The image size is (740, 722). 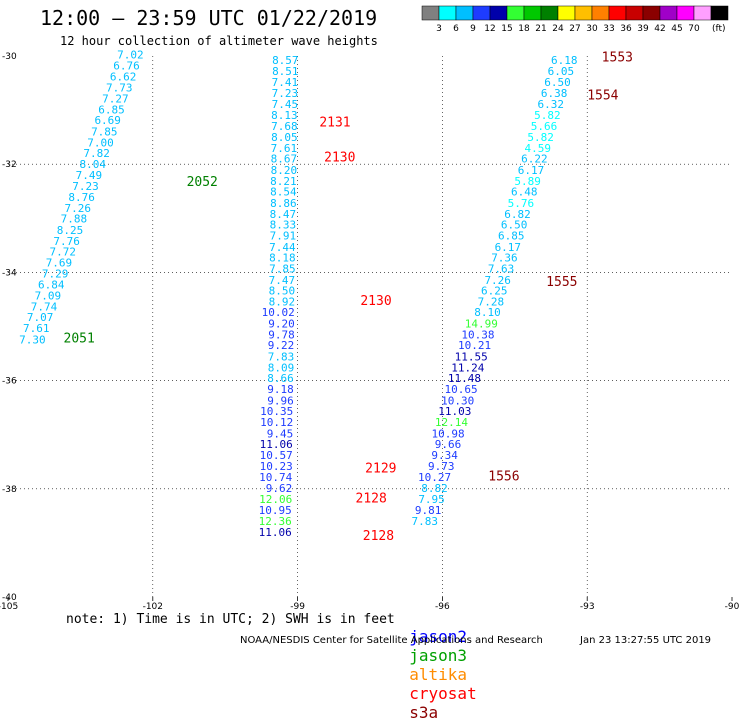 What do you see at coordinates (283, 214) in the screenshot?
I see `swh-point-label: 8.47` at bounding box center [283, 214].